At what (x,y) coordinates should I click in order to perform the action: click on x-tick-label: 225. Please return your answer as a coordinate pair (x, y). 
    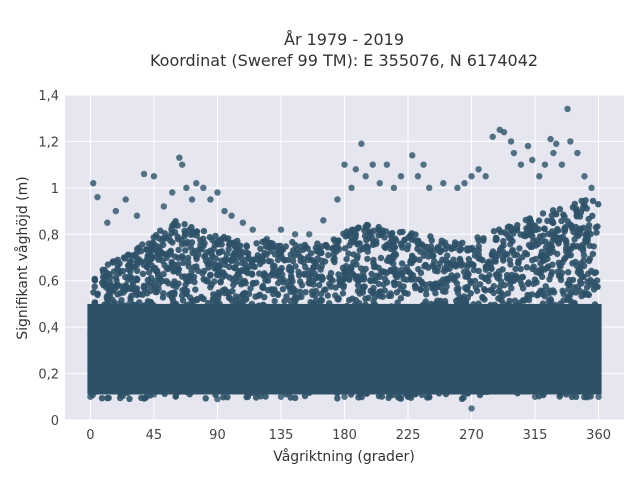
    Looking at the image, I should click on (408, 435).